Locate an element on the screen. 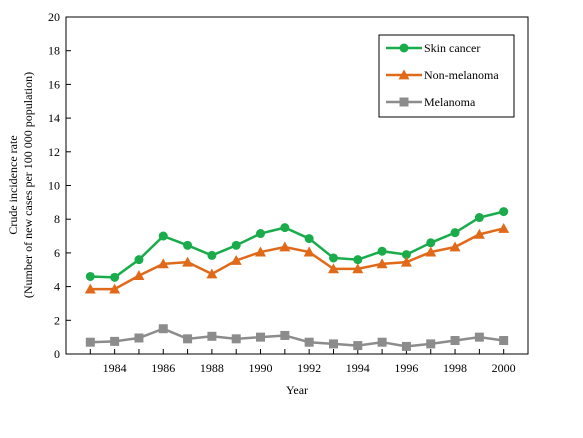 The width and height of the screenshot is (583, 438). x-tick-label: 1988 is located at coordinates (212, 368).